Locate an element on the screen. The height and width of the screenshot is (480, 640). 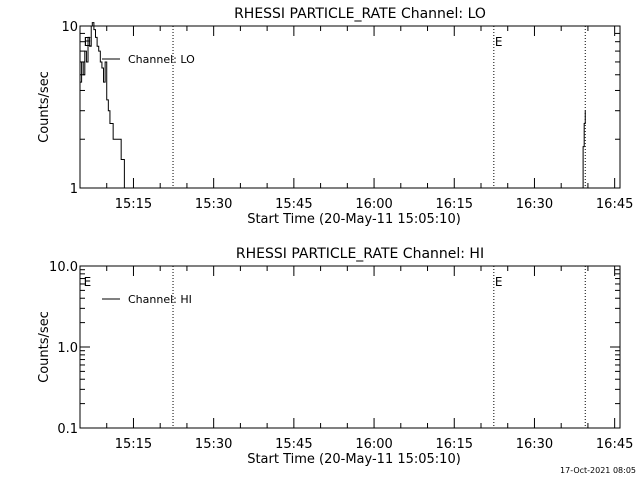
lo-xtick-label: 15:30 is located at coordinates (213, 204).